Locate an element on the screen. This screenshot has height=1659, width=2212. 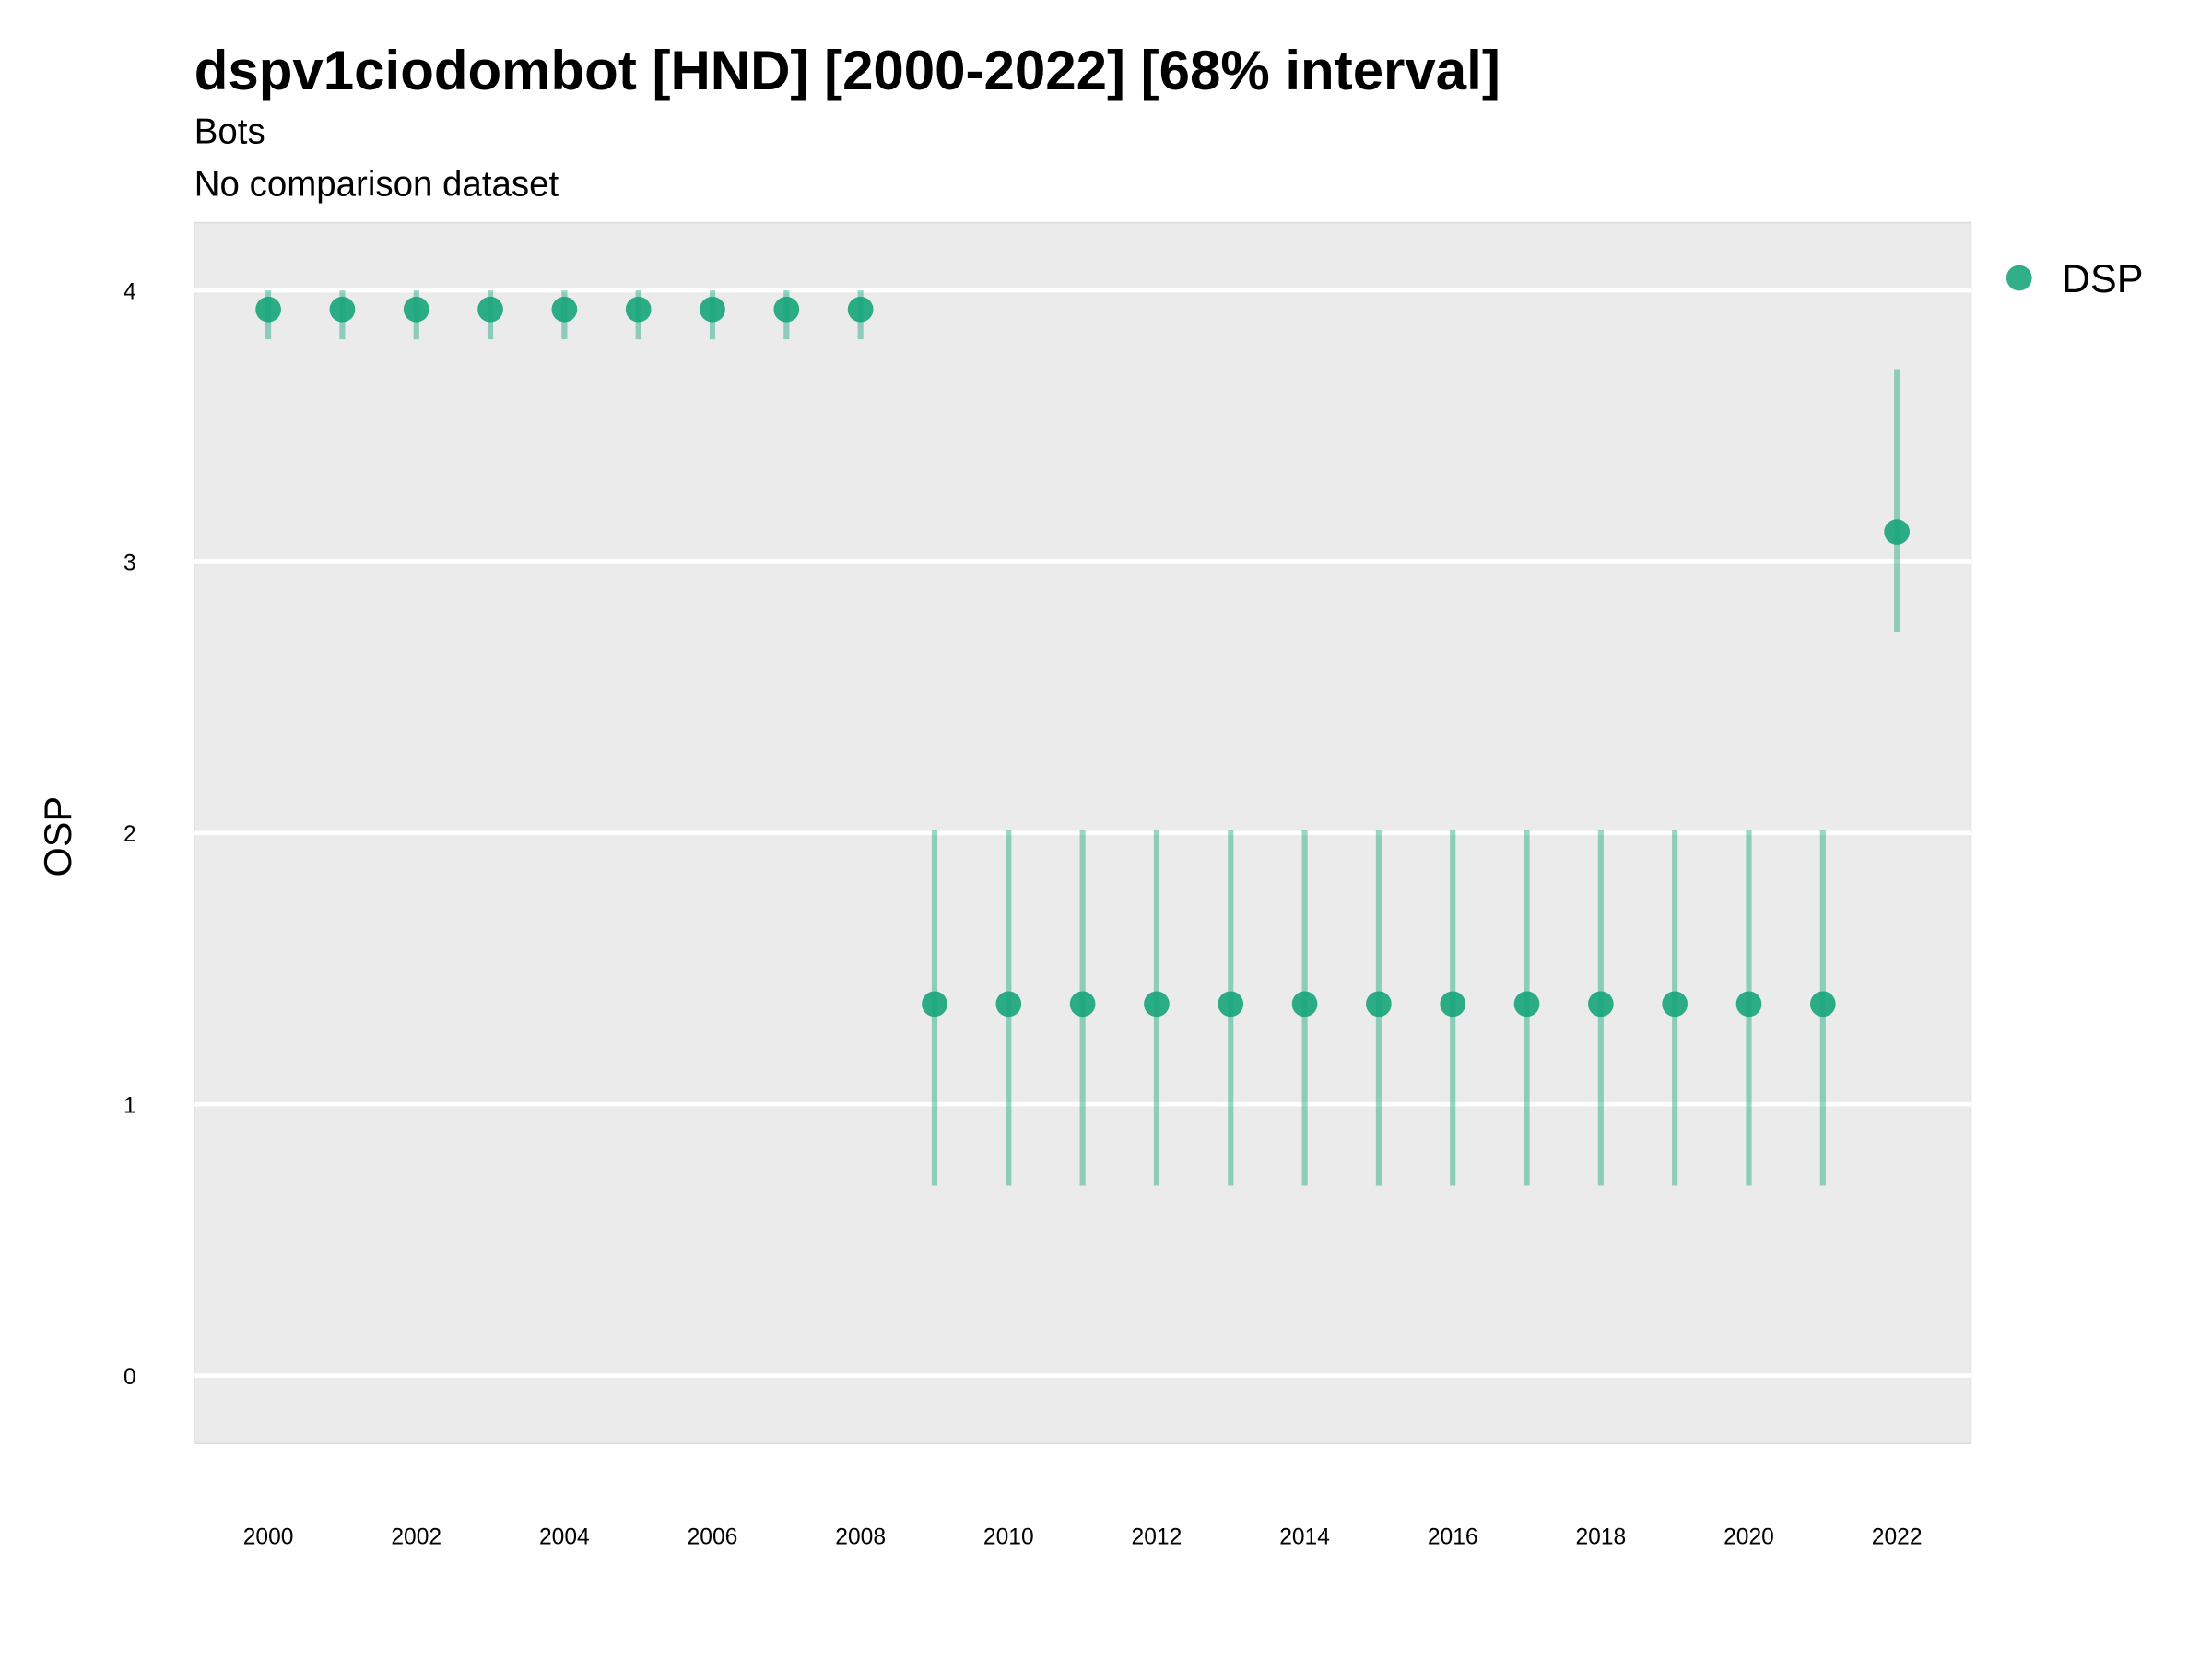
x-tick-label: 2006 is located at coordinates (713, 1536).